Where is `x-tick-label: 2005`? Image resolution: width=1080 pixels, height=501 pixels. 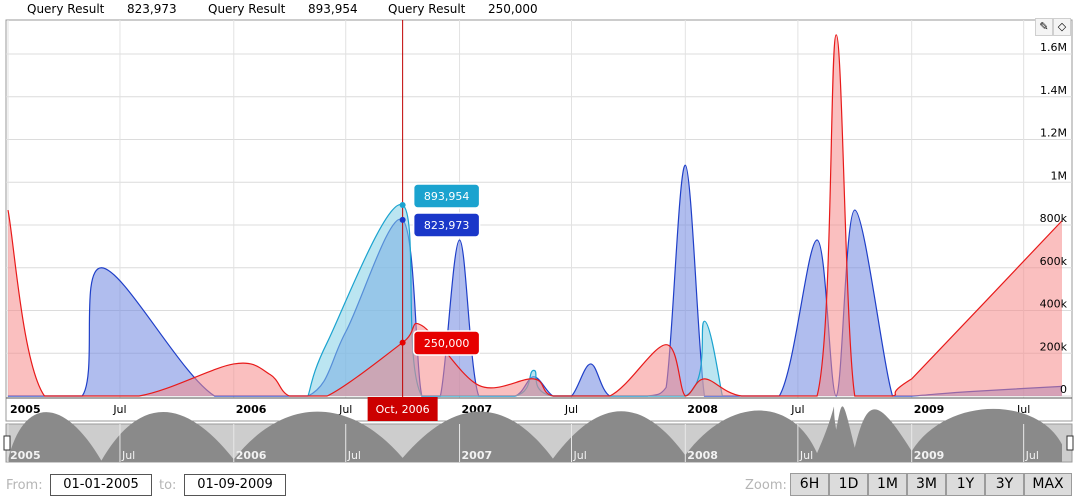
x-tick-label: 2005 is located at coordinates (25, 409).